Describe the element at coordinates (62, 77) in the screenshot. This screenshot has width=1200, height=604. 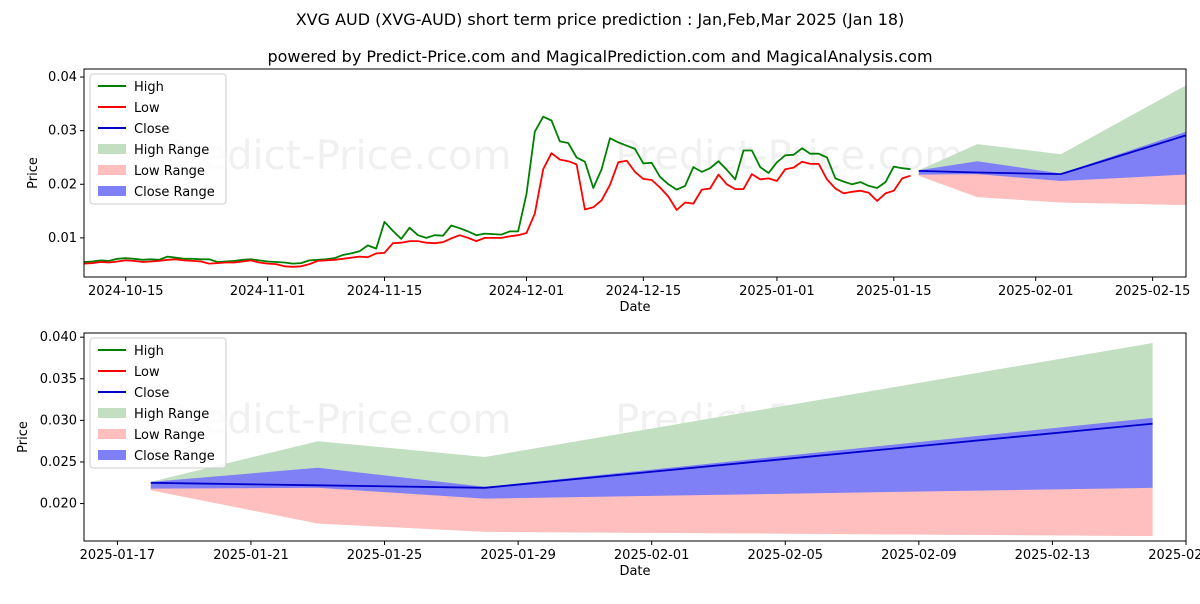
I see `y-tick-label: 0.04` at that location.